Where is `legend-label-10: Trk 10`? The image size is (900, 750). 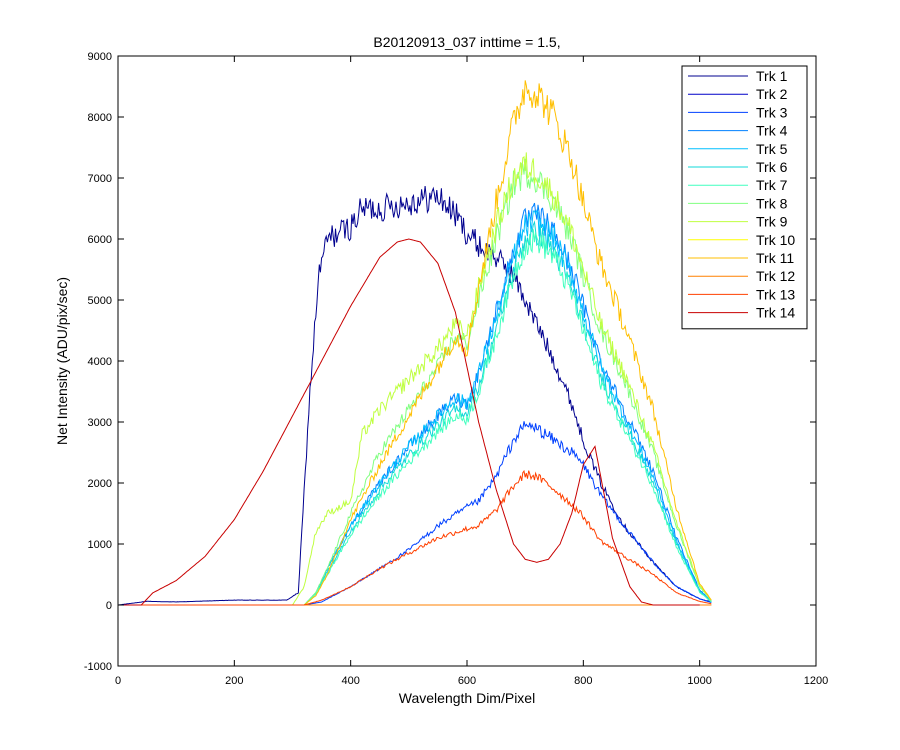 legend-label-10: Trk 10 is located at coordinates (775, 240).